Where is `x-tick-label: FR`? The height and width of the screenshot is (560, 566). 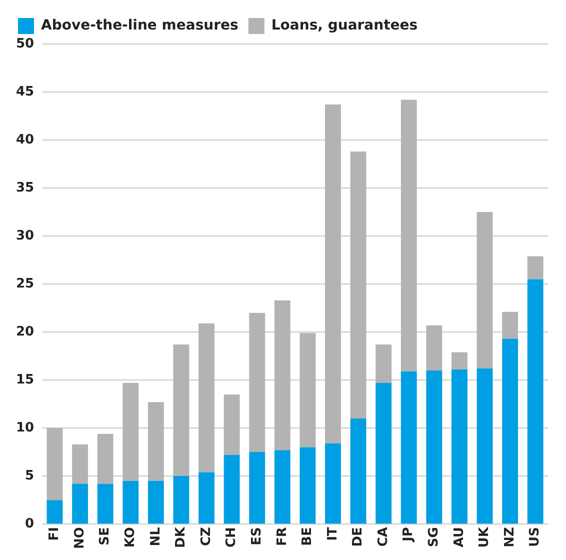
x-tick-label: FR is located at coordinates (282, 536).